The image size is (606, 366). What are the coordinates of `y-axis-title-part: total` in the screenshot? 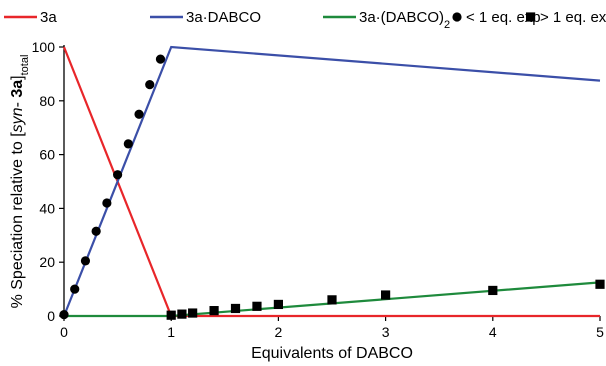 It's located at (25, 65).